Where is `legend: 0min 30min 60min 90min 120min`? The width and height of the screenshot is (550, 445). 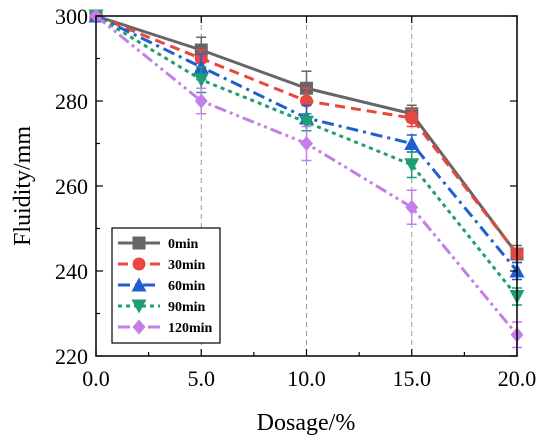 legend: 0min 30min 60min 90min 120min is located at coordinates (166, 285).